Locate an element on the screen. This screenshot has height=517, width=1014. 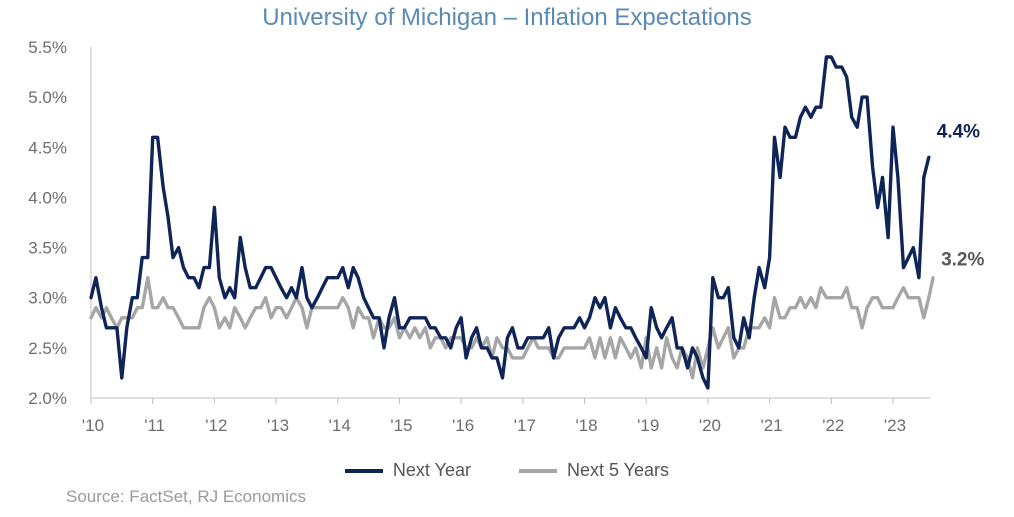
y-tick-label: 5.0% is located at coordinates (47, 97).